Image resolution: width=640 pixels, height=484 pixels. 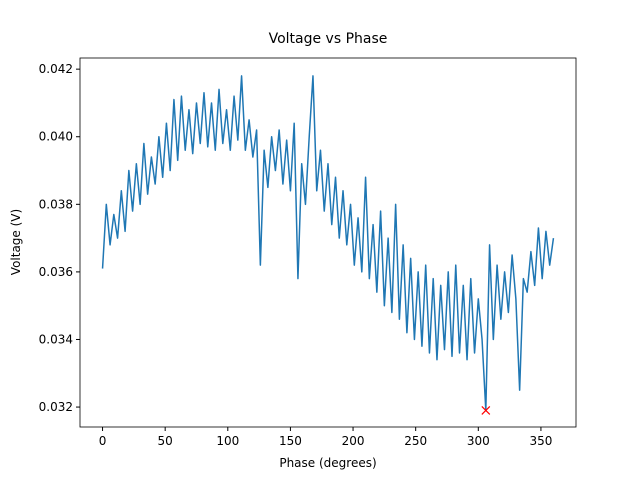 I want to click on chart-title: Voltage vs Phase, so click(x=328, y=39).